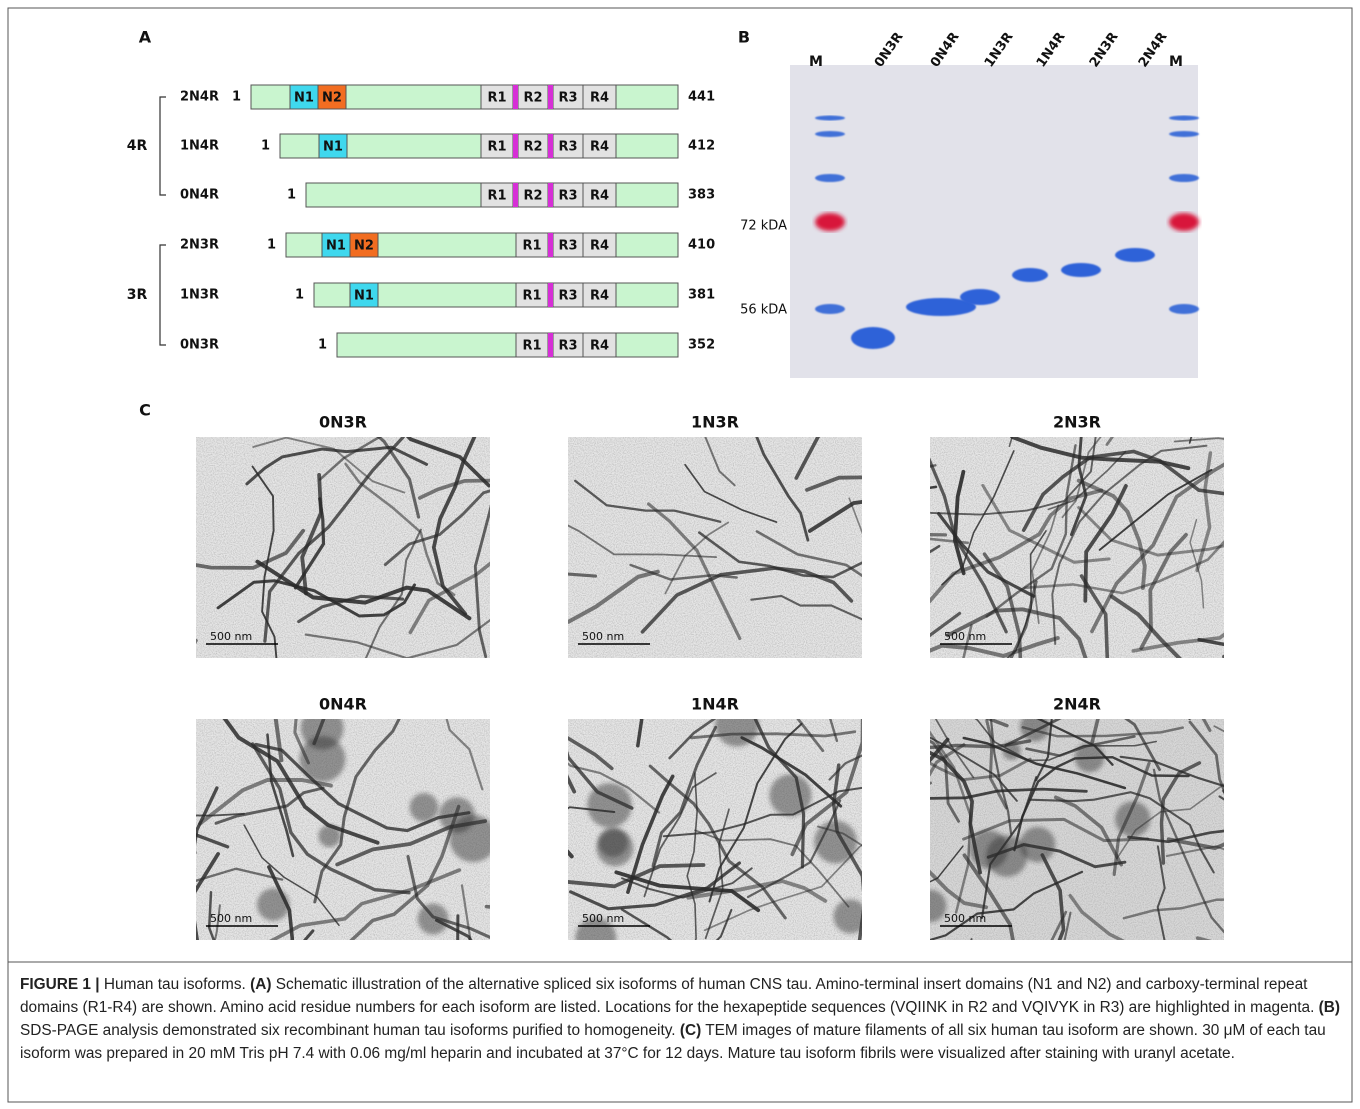  What do you see at coordinates (701, 97) in the screenshot?
I see `end-residue: 441` at bounding box center [701, 97].